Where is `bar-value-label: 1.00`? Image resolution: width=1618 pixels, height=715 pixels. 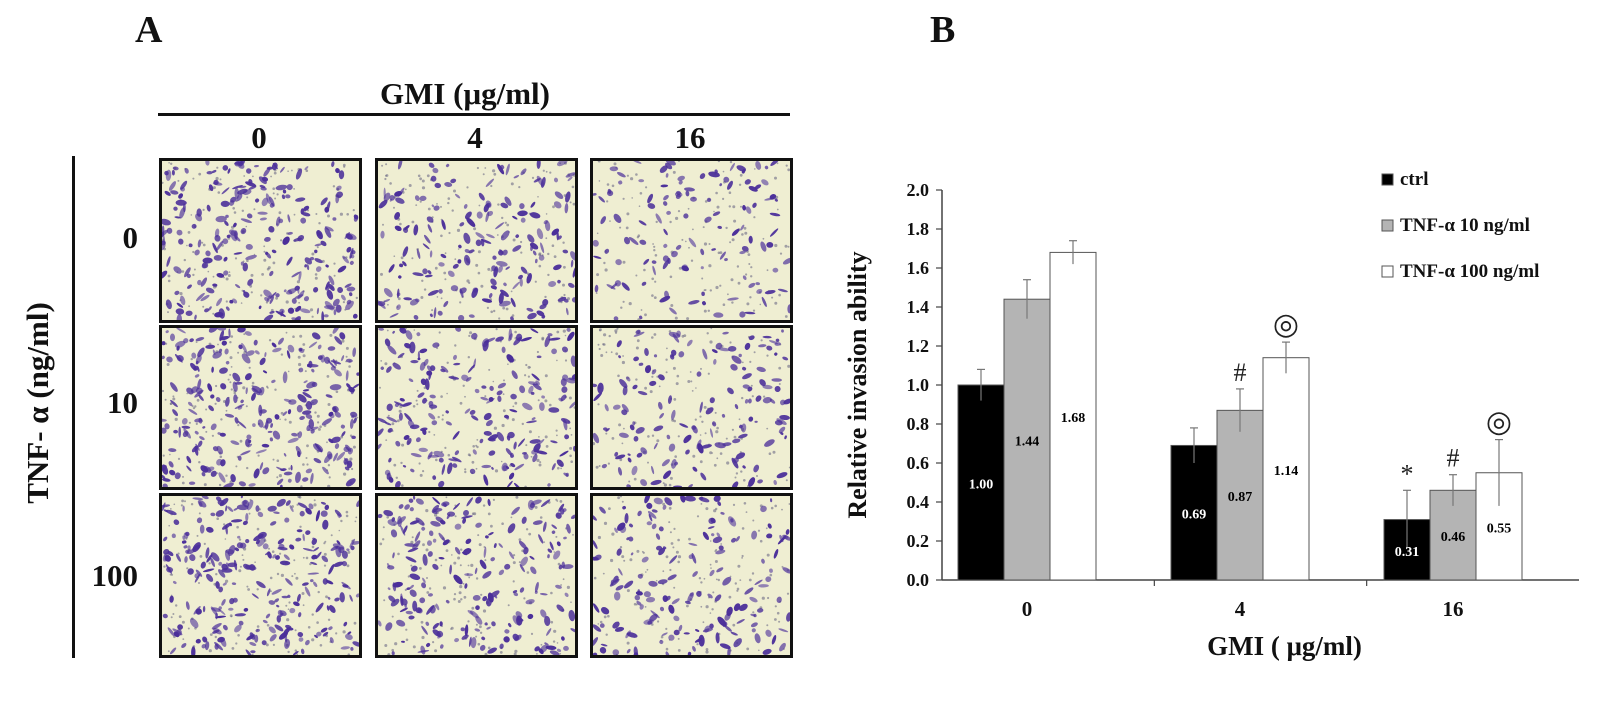
bar-value-label: 1.00 is located at coordinates (981, 485).